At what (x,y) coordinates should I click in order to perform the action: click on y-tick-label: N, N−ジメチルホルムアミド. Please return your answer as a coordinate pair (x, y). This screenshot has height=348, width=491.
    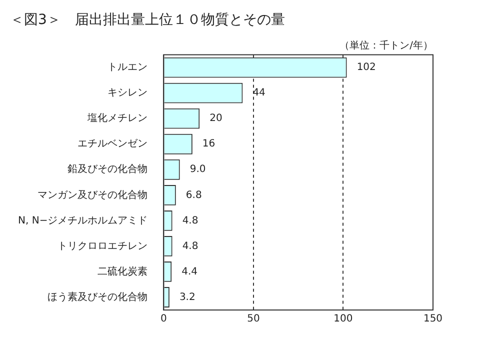
    Looking at the image, I should click on (83, 220).